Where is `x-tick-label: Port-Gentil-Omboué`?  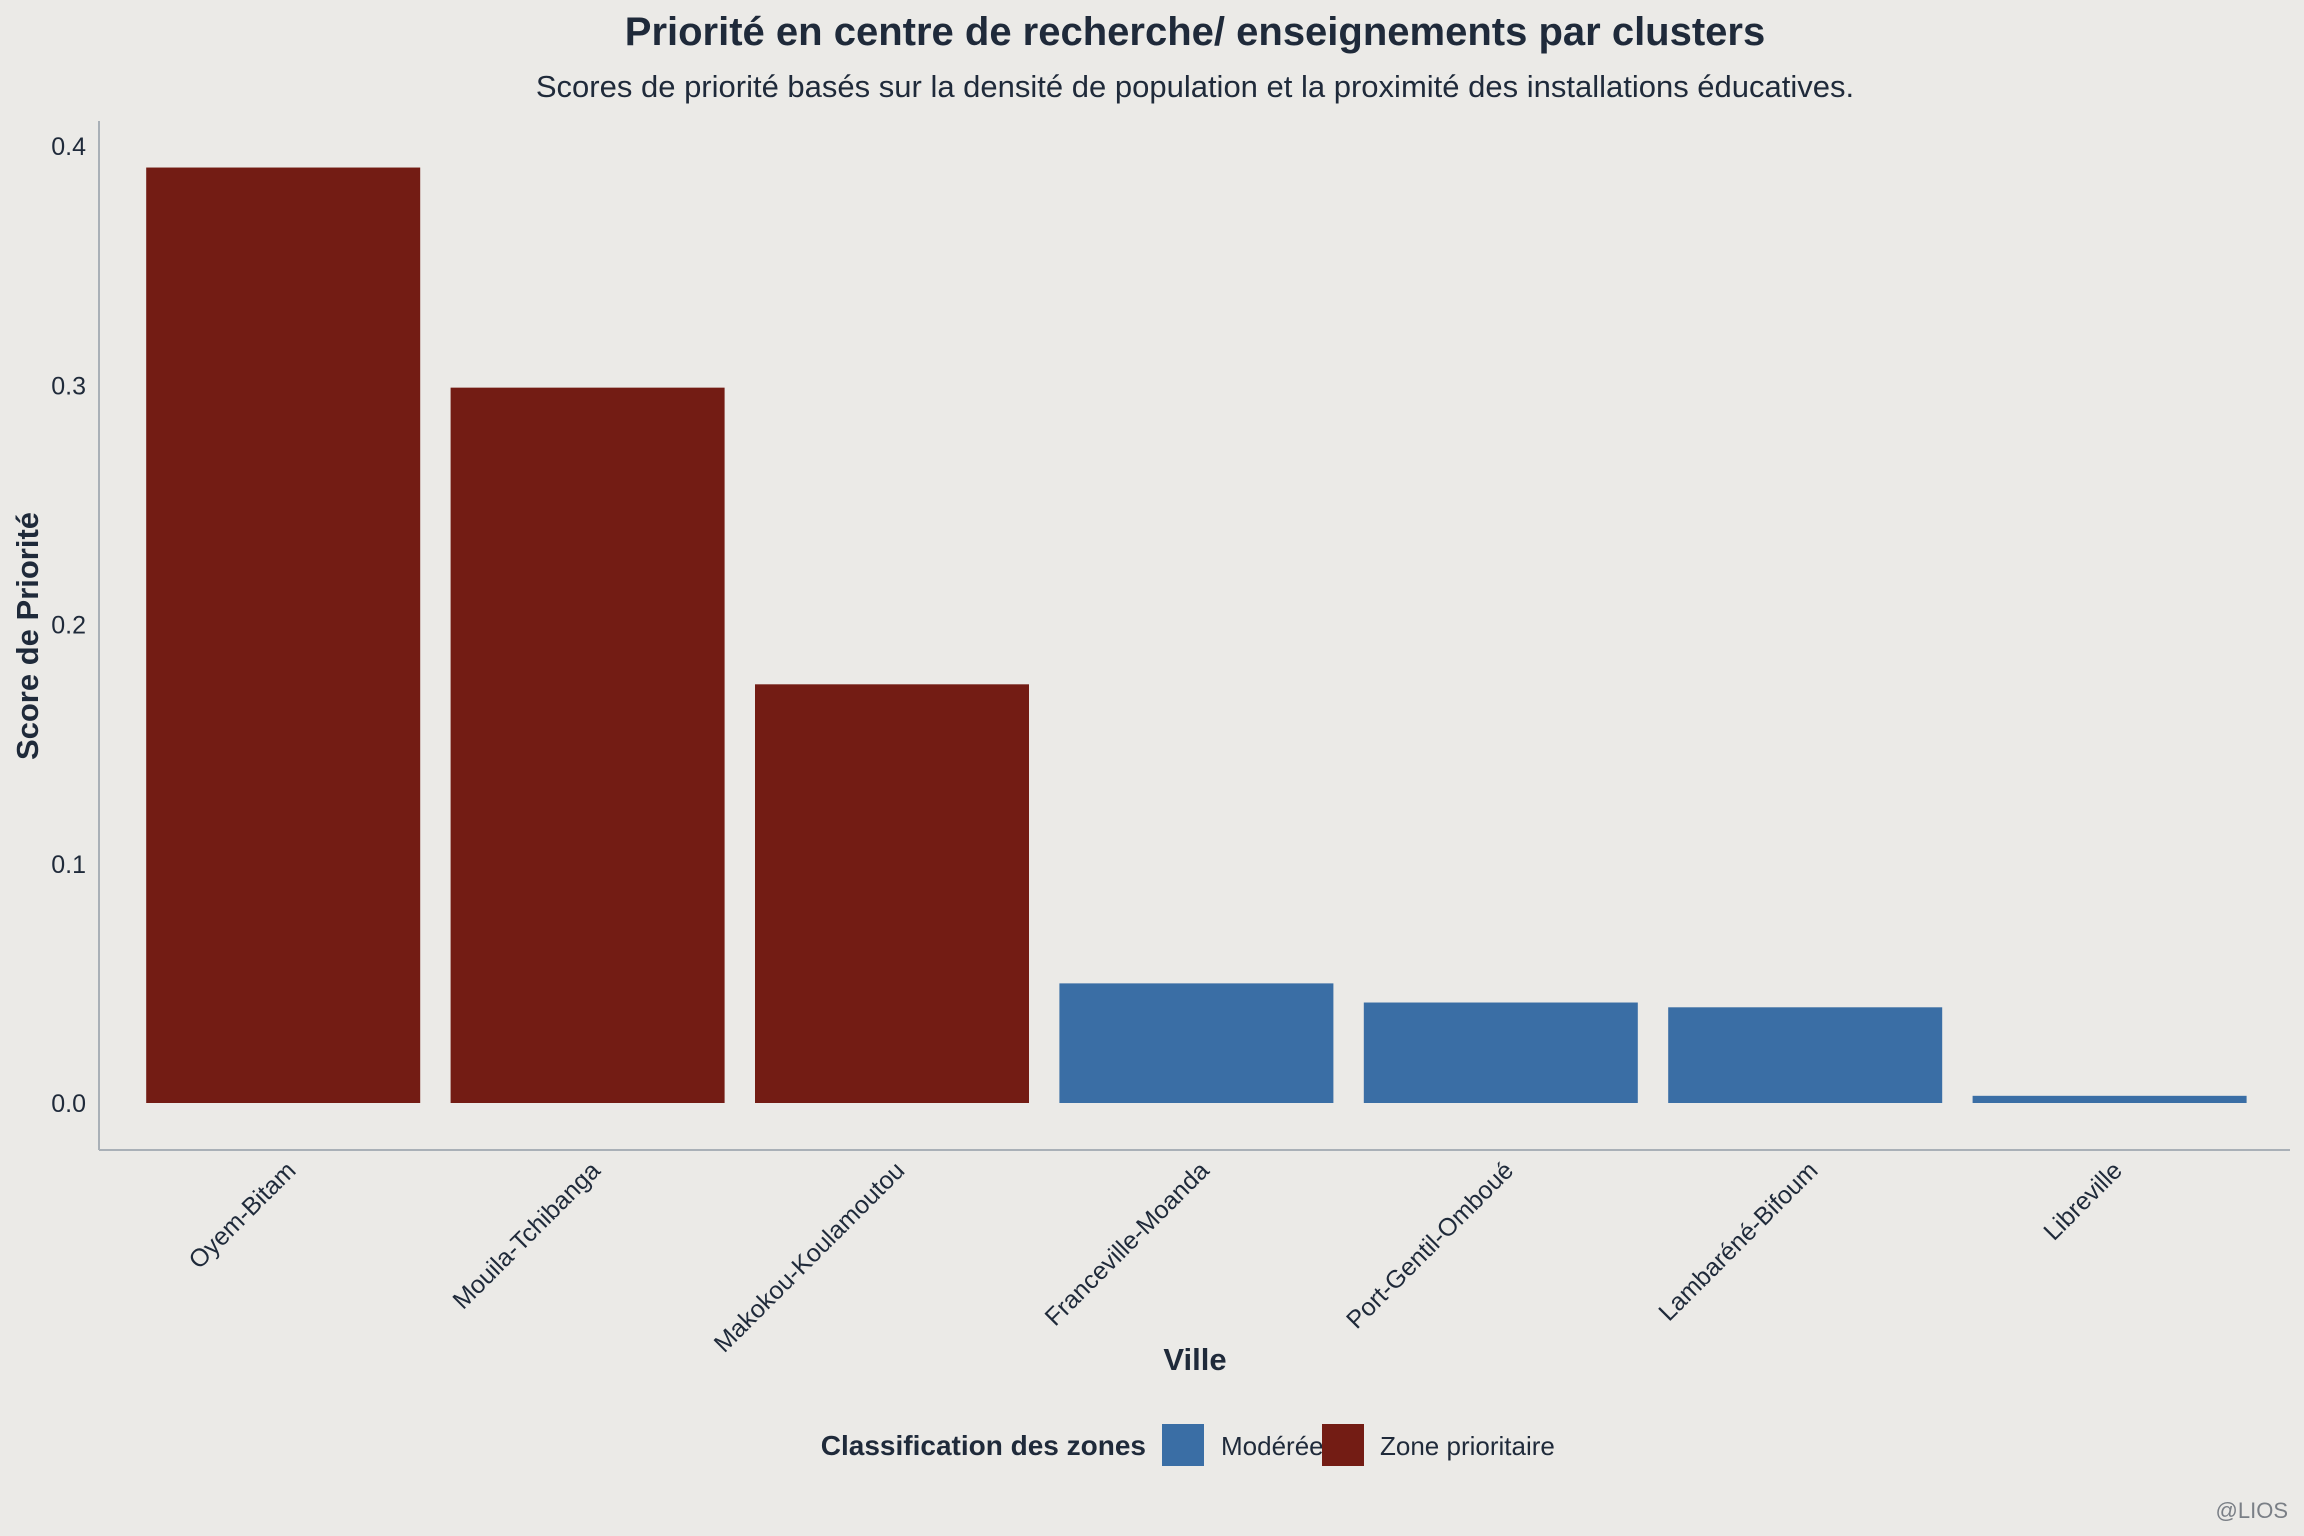 x-tick-label: Port-Gentil-Omboué is located at coordinates (1430, 1245).